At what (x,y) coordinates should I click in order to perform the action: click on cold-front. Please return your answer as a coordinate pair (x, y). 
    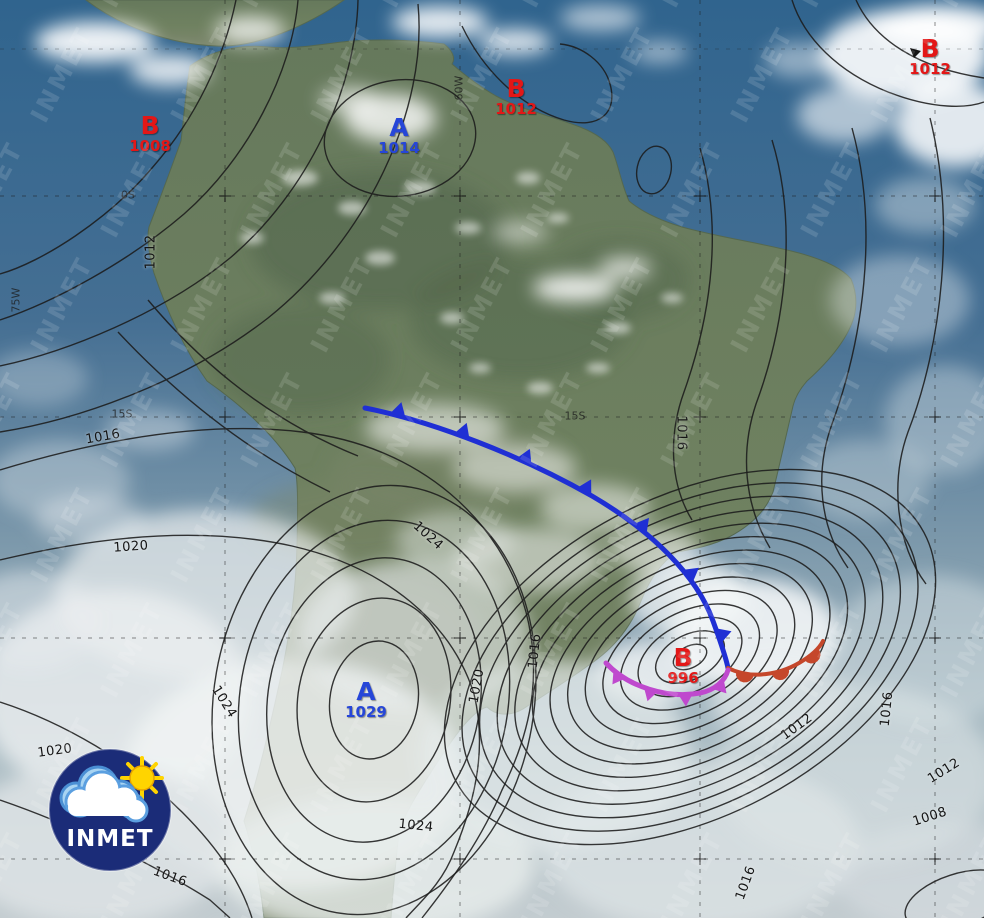
    Looking at the image, I should click on (546, 538).